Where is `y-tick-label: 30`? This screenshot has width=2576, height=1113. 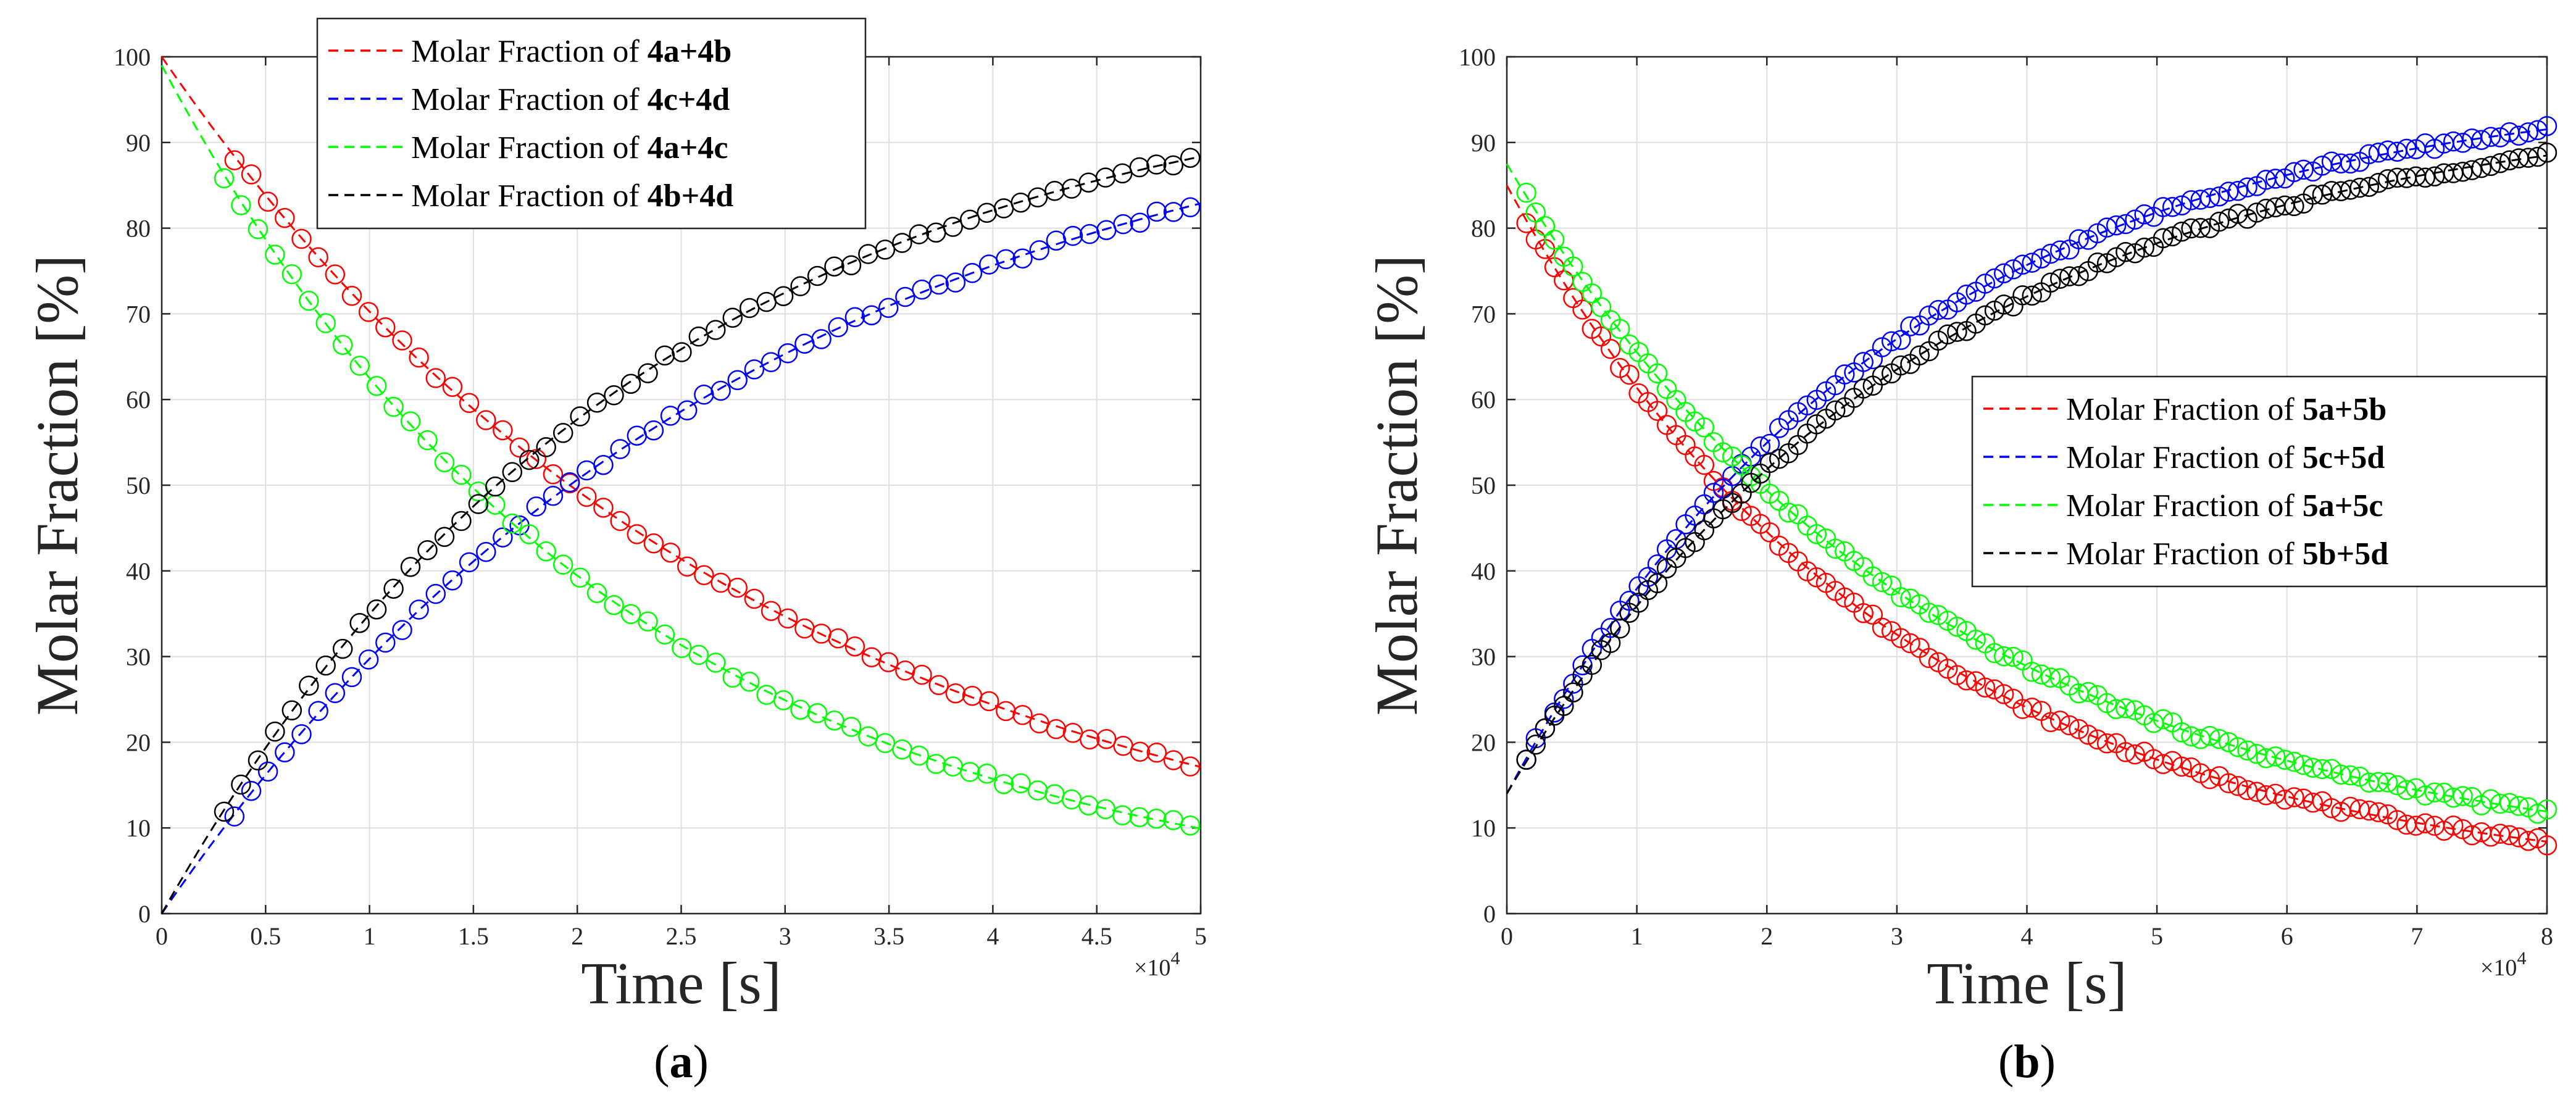
y-tick-label: 30 is located at coordinates (138, 657).